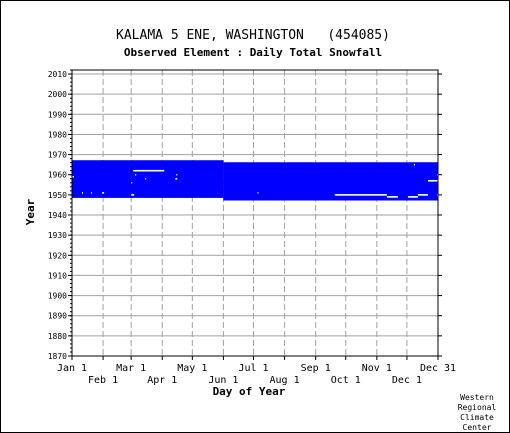 Image resolution: width=510 pixels, height=433 pixels. What do you see at coordinates (57, 175) in the screenshot?
I see `y-tick-label: 1960` at bounding box center [57, 175].